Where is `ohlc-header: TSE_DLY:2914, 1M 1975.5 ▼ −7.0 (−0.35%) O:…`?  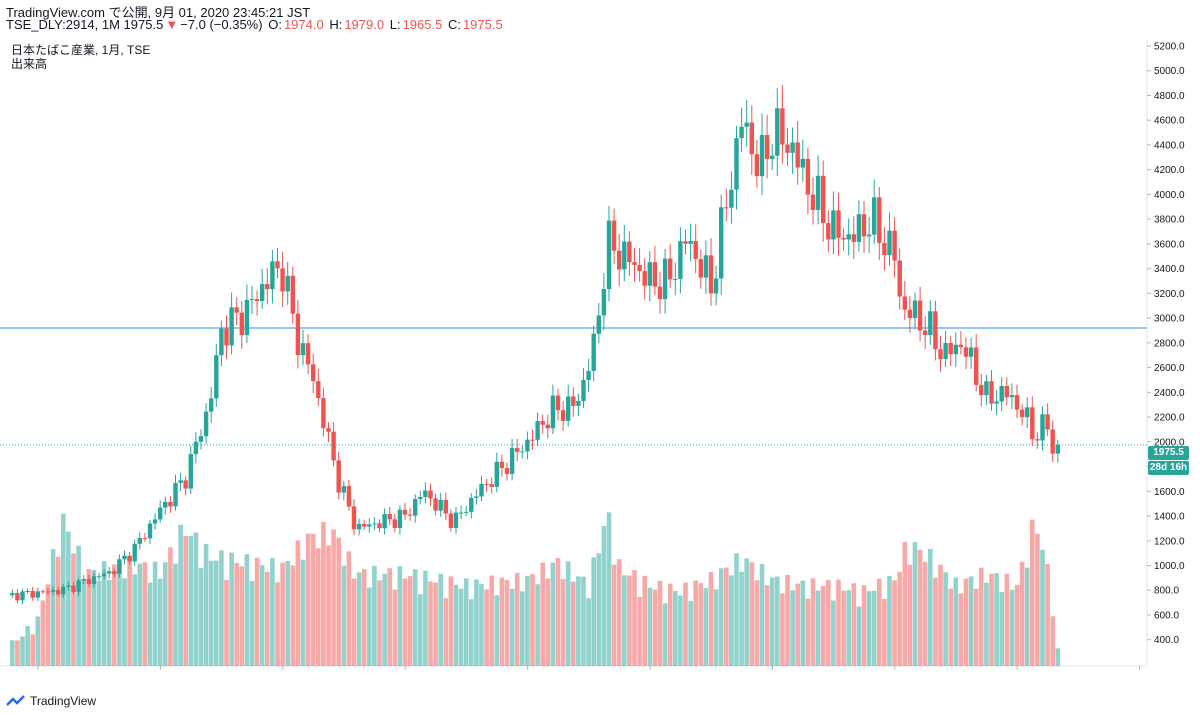 ohlc-header: TSE_DLY:2914, 1M 1975.5 ▼ −7.0 (−0.35%) O:… is located at coordinates (255, 24).